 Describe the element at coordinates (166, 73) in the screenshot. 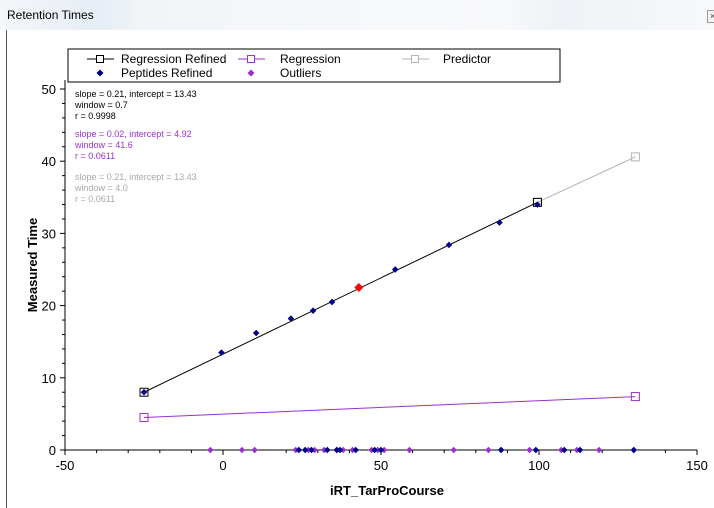

I see `legend-label: Peptides Refined` at that location.